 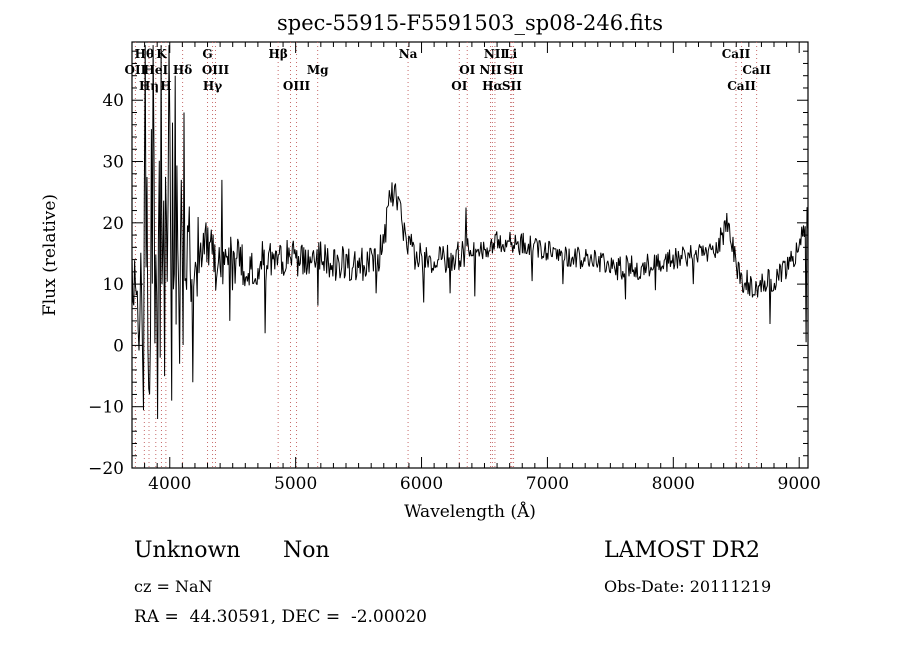 I want to click on spectral-line-label: Hα, so click(x=492, y=86).